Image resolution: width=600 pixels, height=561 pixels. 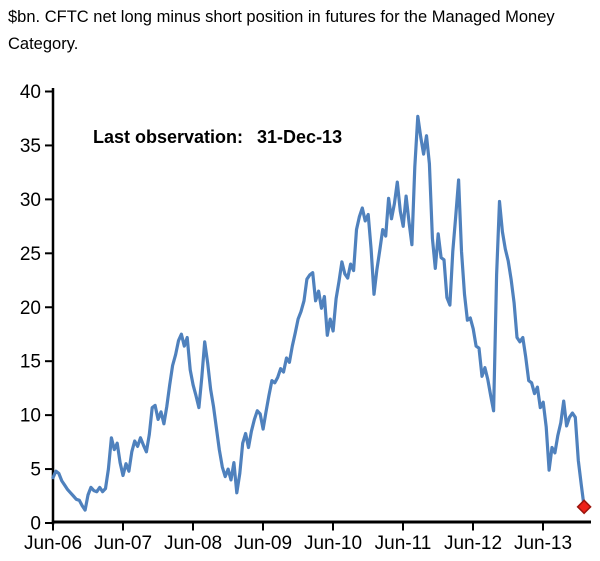 What do you see at coordinates (30, 200) in the screenshot?
I see `y-tick-label: 30` at bounding box center [30, 200].